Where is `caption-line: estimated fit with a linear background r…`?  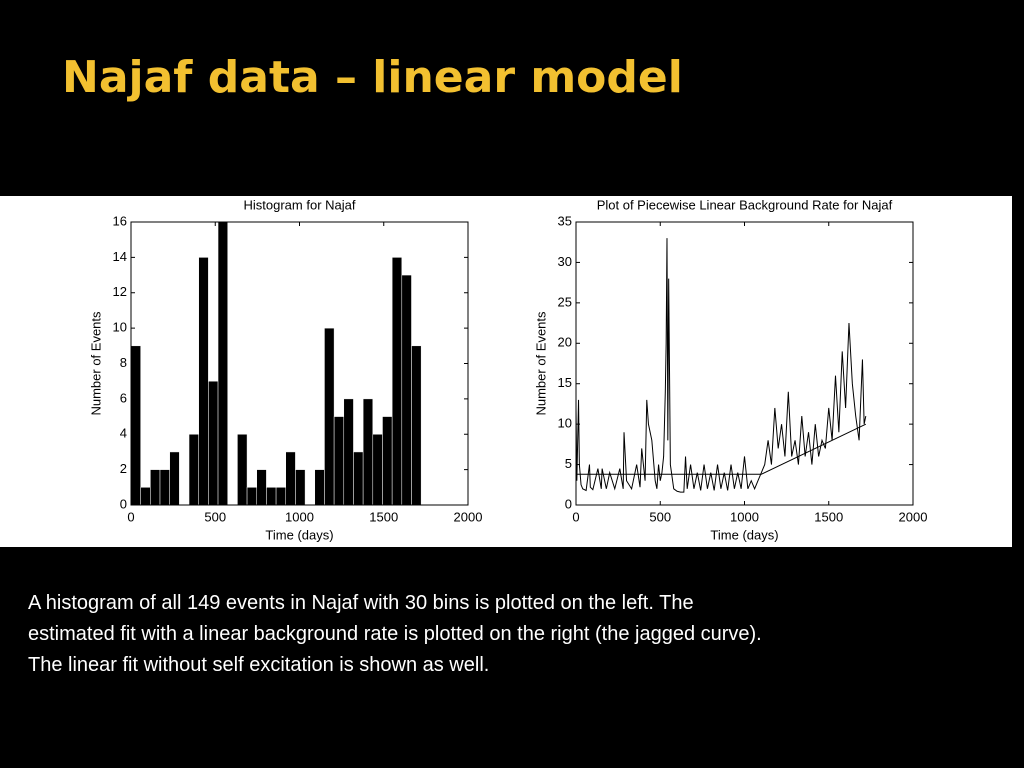
caption-line: estimated fit with a linear background r… is located at coordinates (395, 634).